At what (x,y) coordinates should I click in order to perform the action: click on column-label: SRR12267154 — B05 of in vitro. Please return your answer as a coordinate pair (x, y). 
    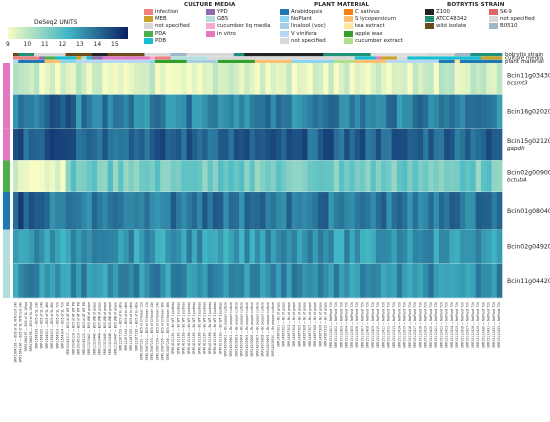
    Looking at the image, I should click on (126, 326).